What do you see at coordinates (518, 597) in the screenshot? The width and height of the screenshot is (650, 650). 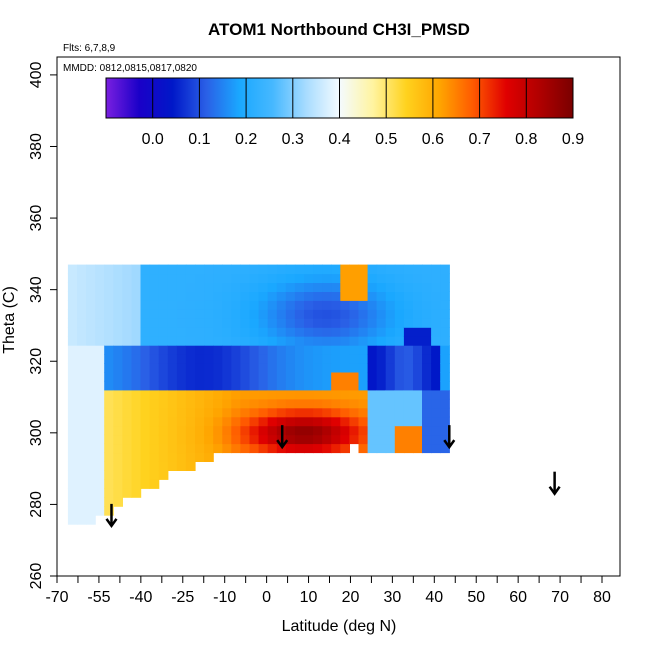 I see `x-tick-label: 60` at bounding box center [518, 597].